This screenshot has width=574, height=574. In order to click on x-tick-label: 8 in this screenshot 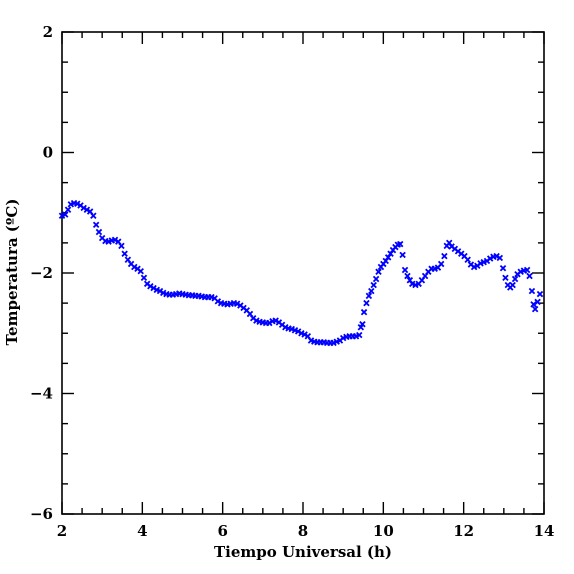, I will do `click(303, 531)`.